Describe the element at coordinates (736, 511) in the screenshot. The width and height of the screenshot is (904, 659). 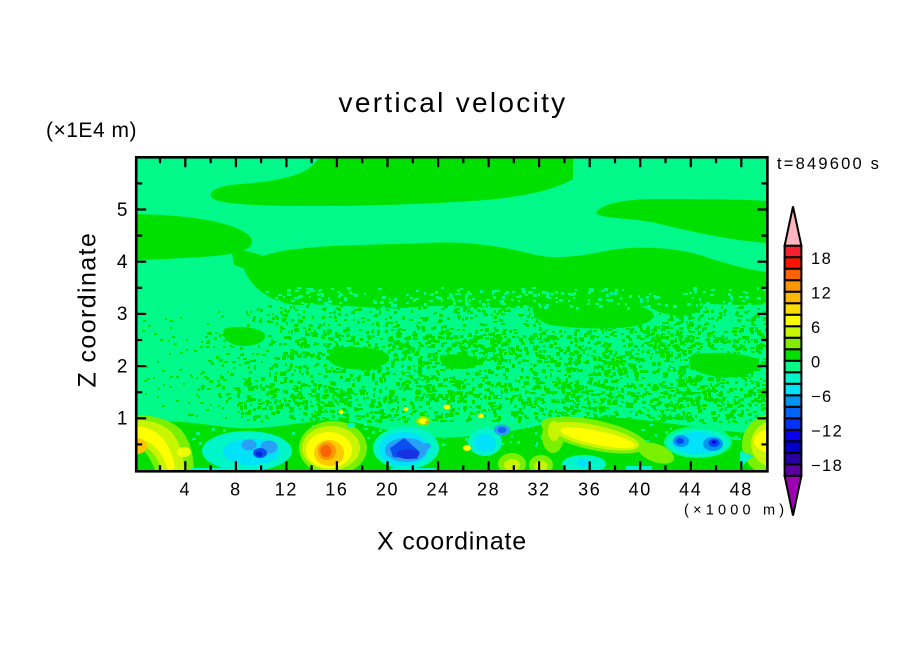
I see `svg-text: (×1000 m)` at that location.